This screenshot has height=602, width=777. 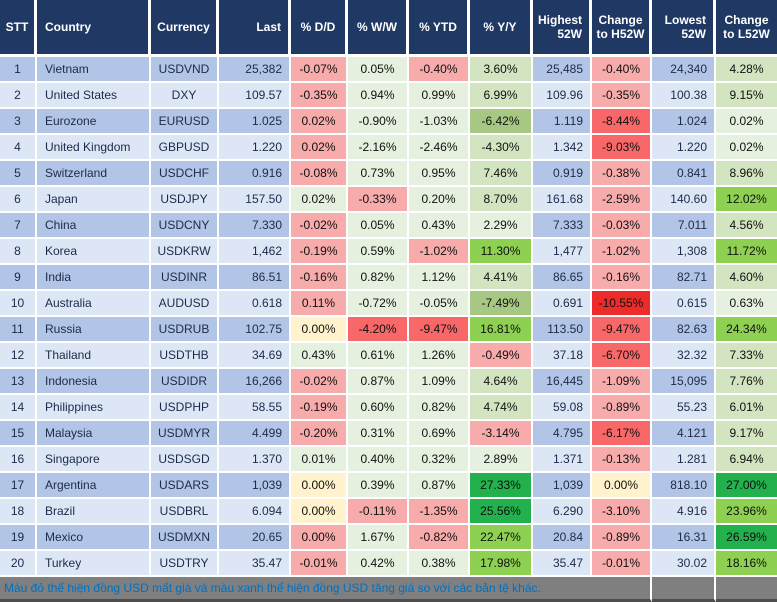 I want to click on cell-y-y: -4.30%, so click(x=501, y=148).